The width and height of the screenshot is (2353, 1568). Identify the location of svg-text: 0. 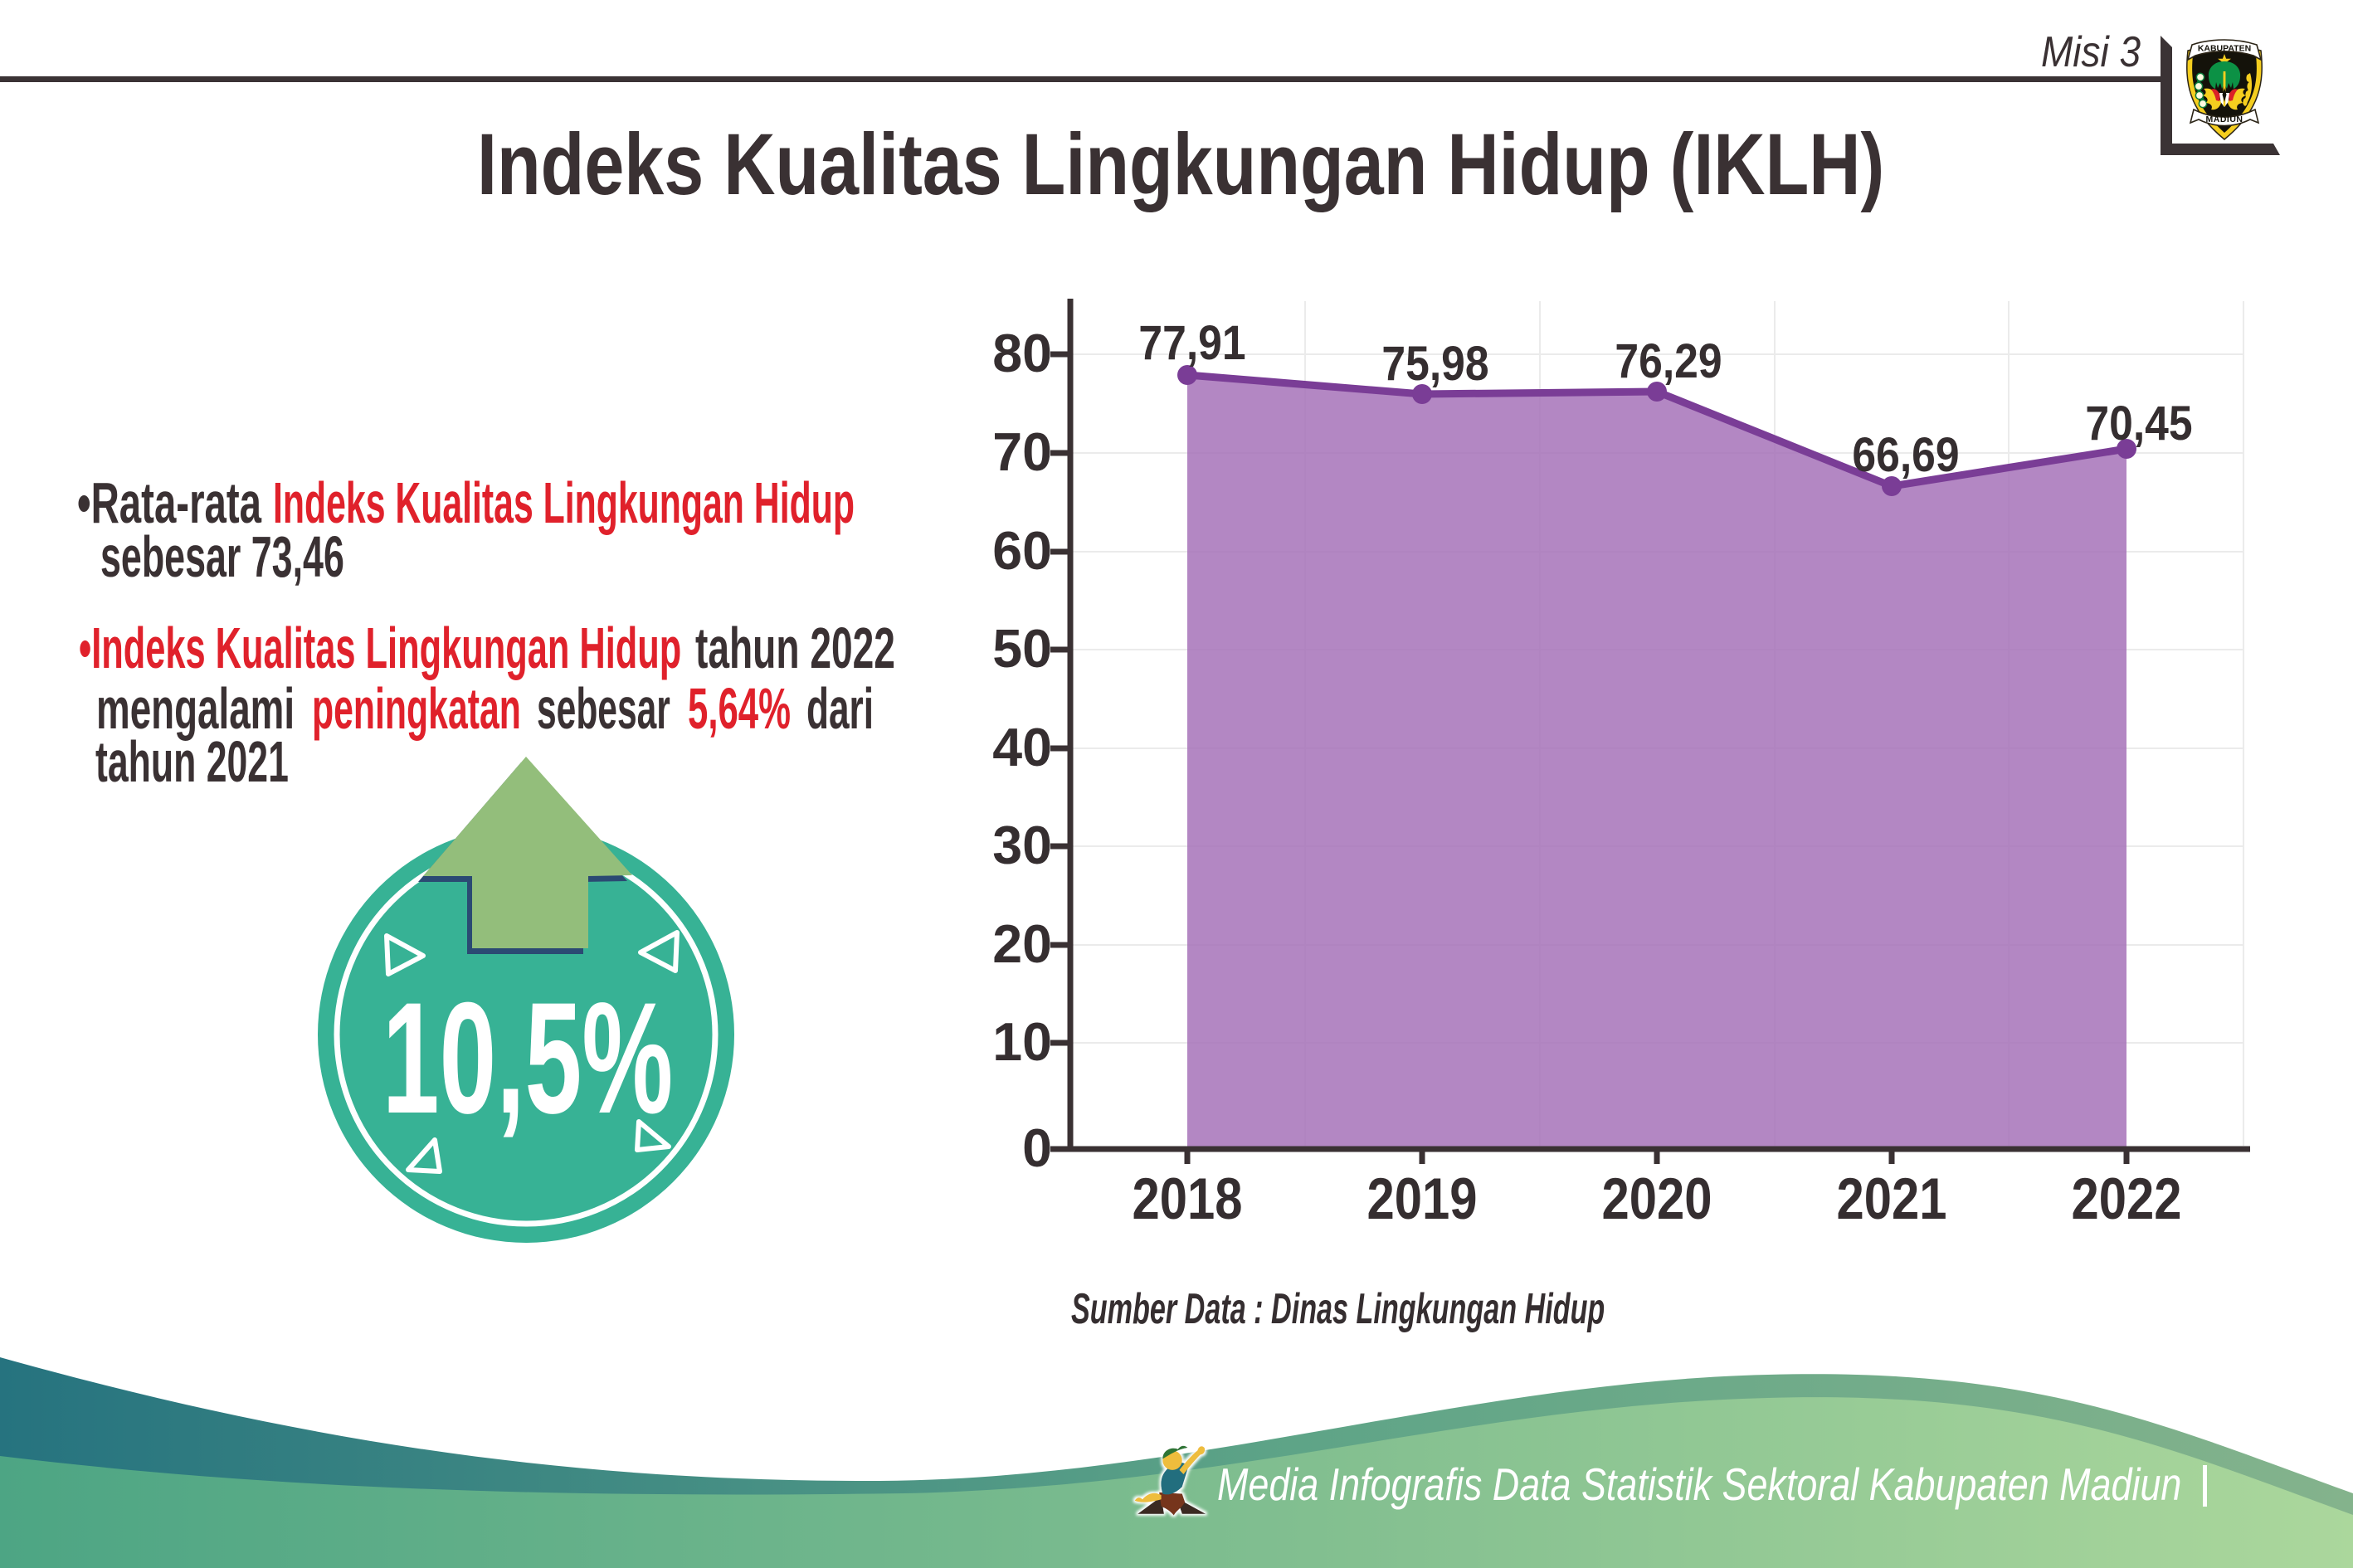
(1037, 1148).